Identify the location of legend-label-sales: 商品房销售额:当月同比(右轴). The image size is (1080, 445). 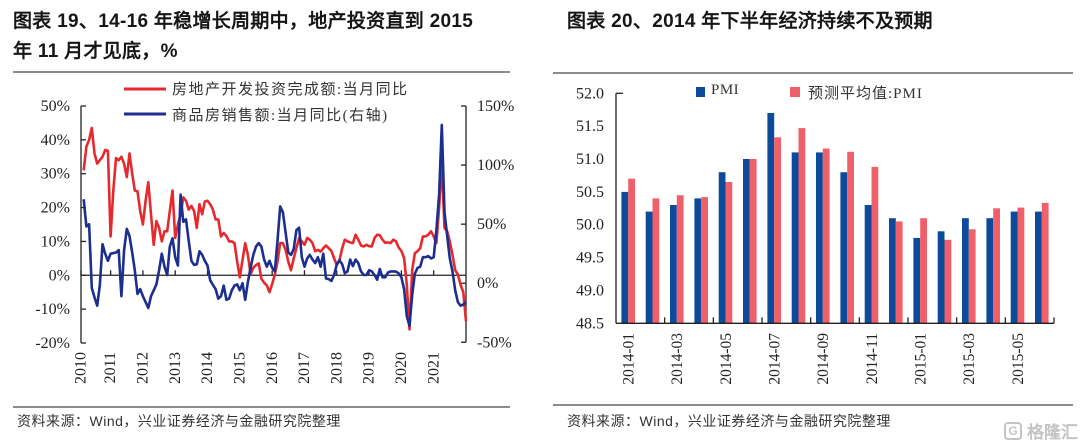
(280, 116).